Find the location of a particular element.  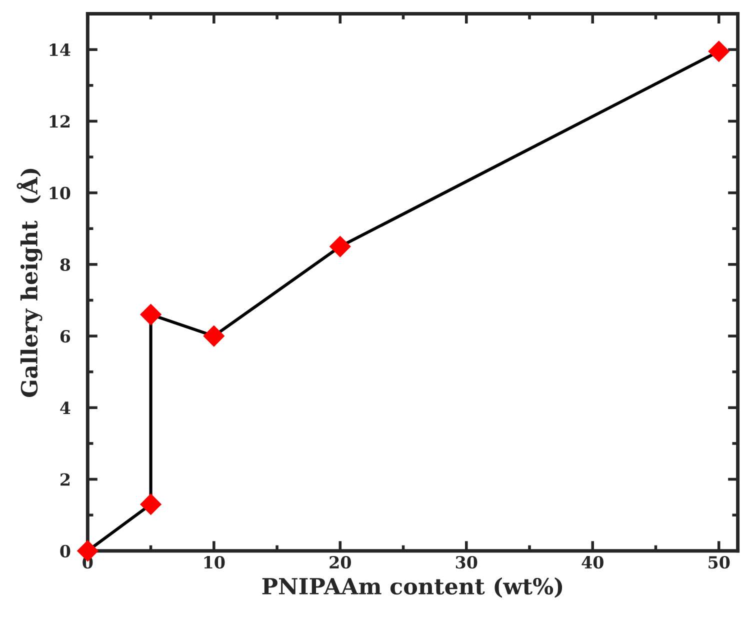

x-tick-label: 10 is located at coordinates (214, 562).